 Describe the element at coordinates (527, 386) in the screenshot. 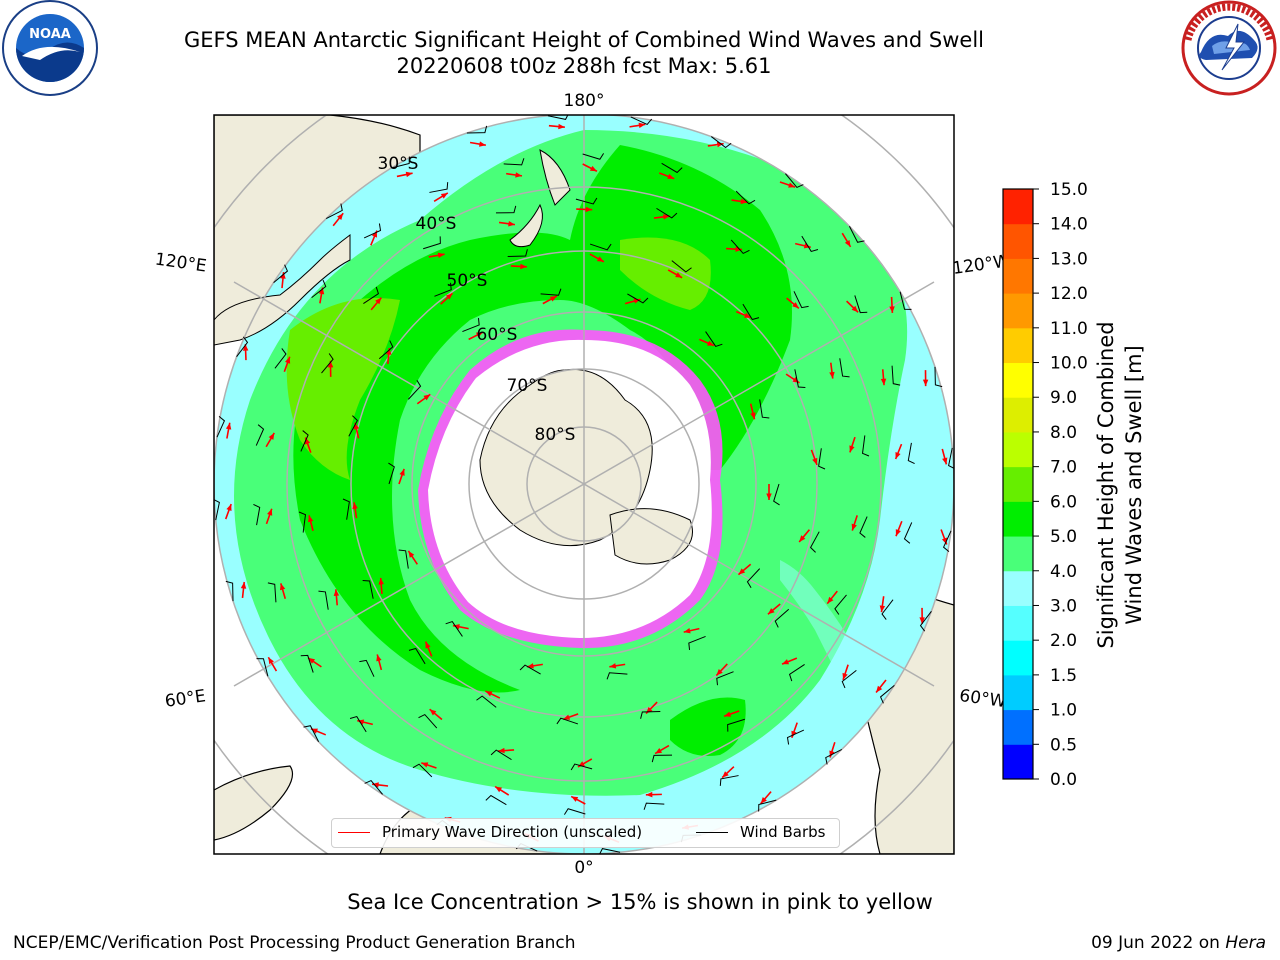

I see `lat-label-70s: 70°S` at that location.